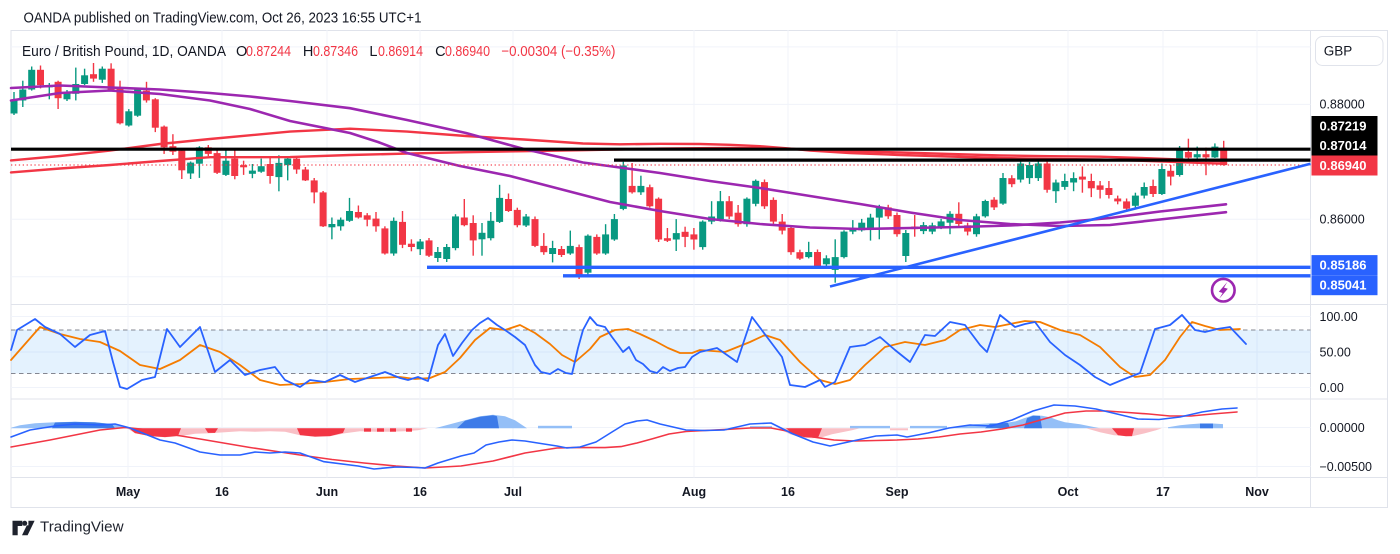  Describe the element at coordinates (268, 52) in the screenshot. I see `svg-text: 0.87244` at that location.